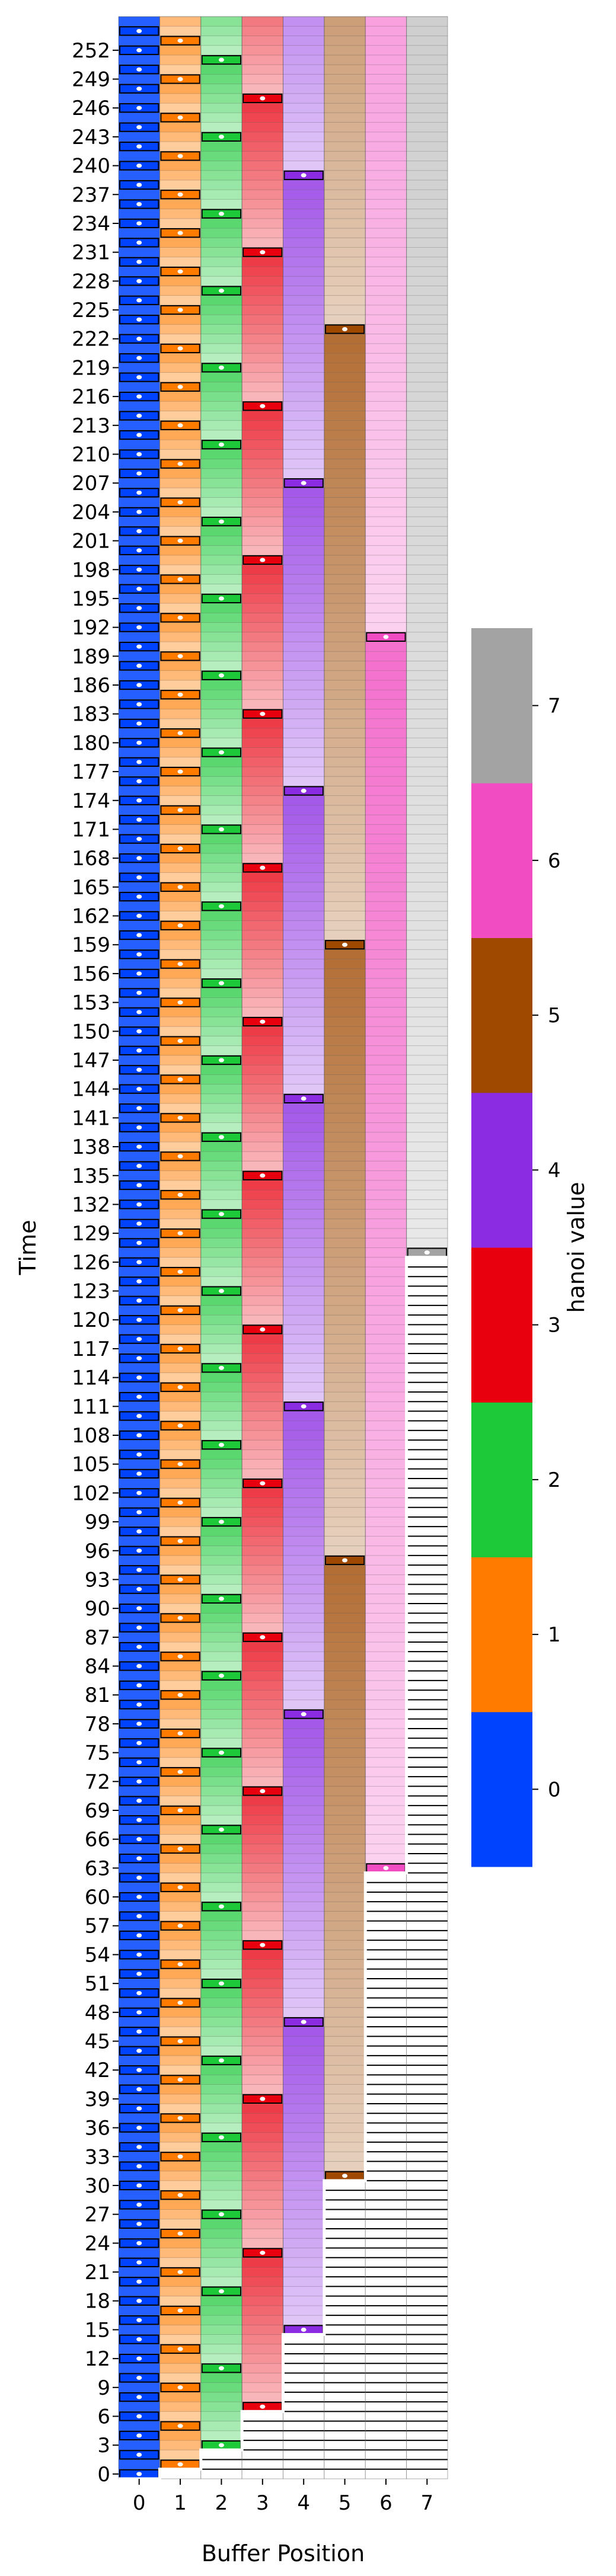 This screenshot has width=616, height=2576. What do you see at coordinates (91, 1493) in the screenshot?
I see `y-tick-label: 102` at bounding box center [91, 1493].